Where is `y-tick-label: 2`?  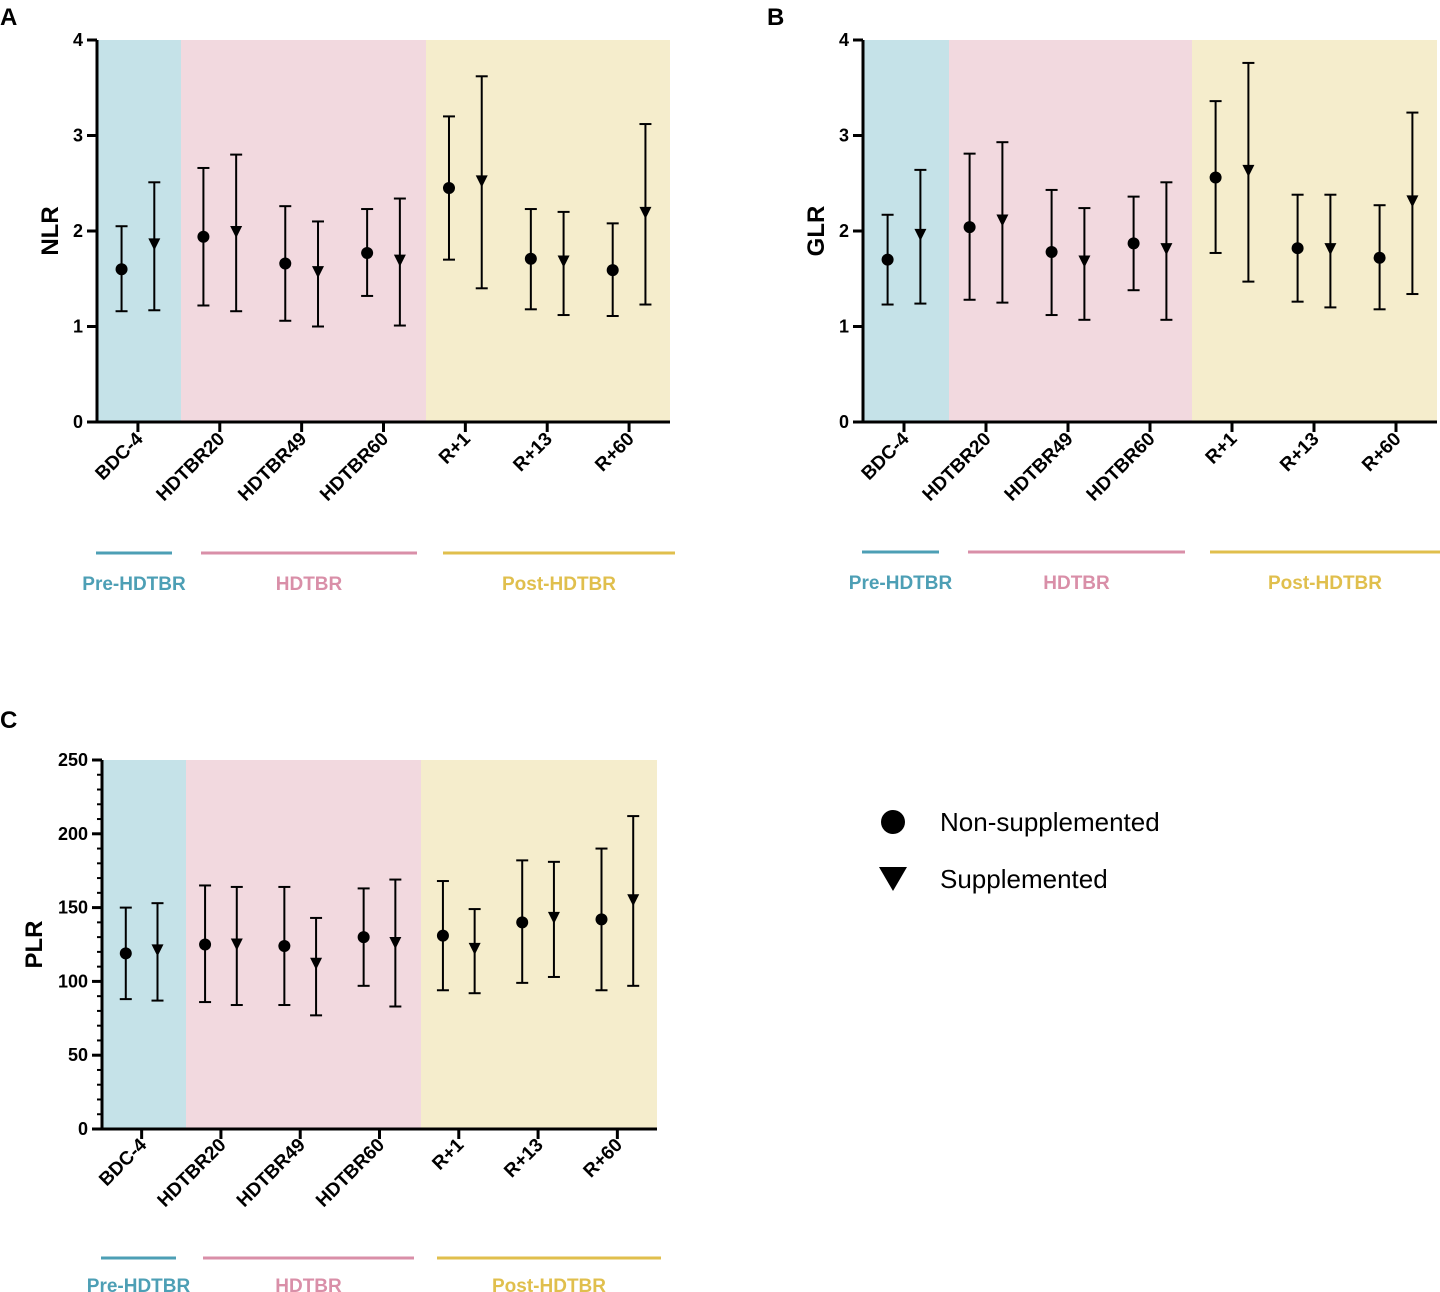
y-tick-label: 2 is located at coordinates (844, 231).